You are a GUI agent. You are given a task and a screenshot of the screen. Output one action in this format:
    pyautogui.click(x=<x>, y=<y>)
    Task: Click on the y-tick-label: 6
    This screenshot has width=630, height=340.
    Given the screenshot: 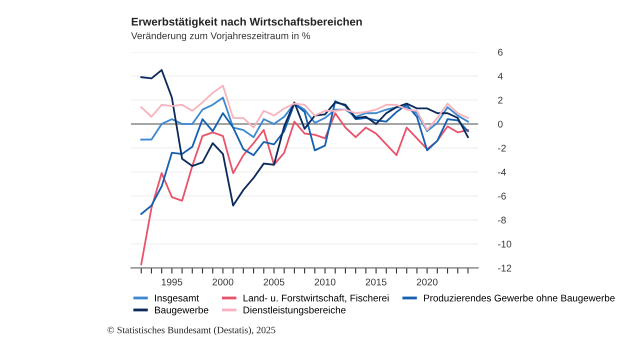 What is the action you would take?
    pyautogui.click(x=500, y=52)
    